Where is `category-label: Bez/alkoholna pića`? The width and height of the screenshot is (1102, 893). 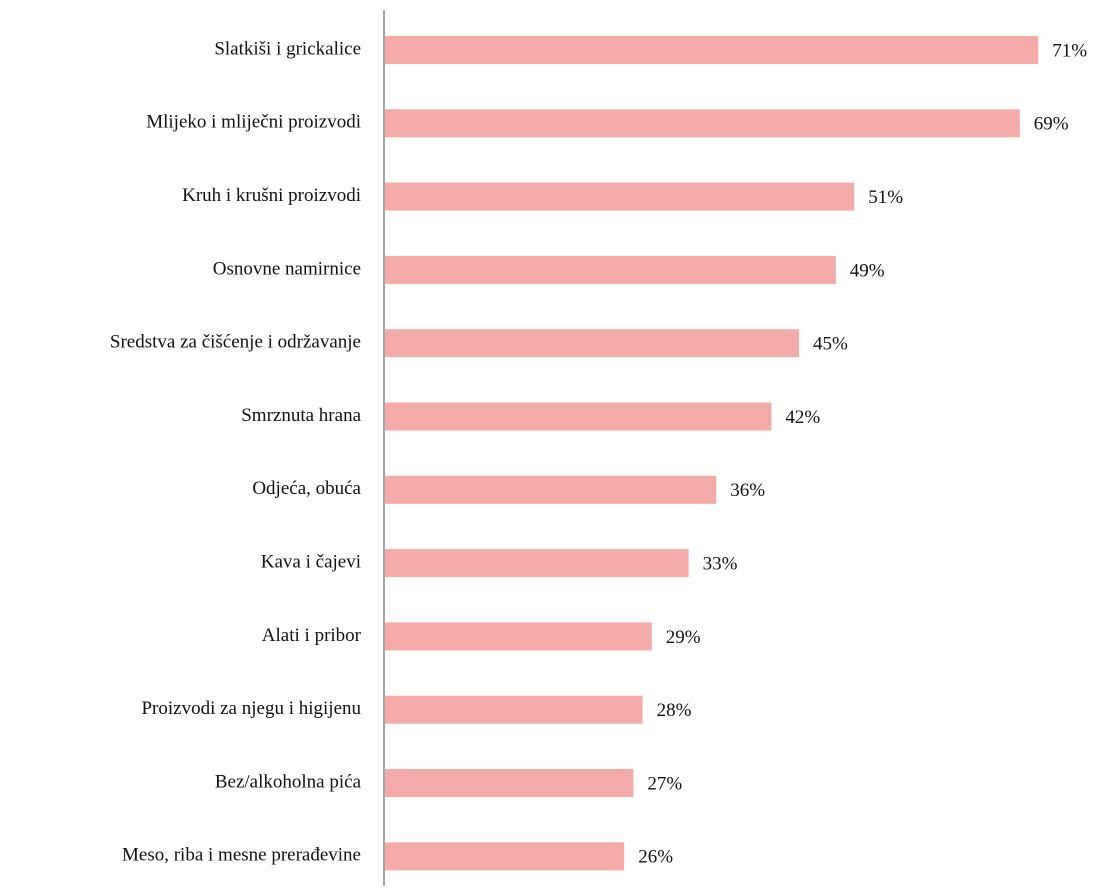
category-label: Bez/alkoholna pića is located at coordinates (288, 781).